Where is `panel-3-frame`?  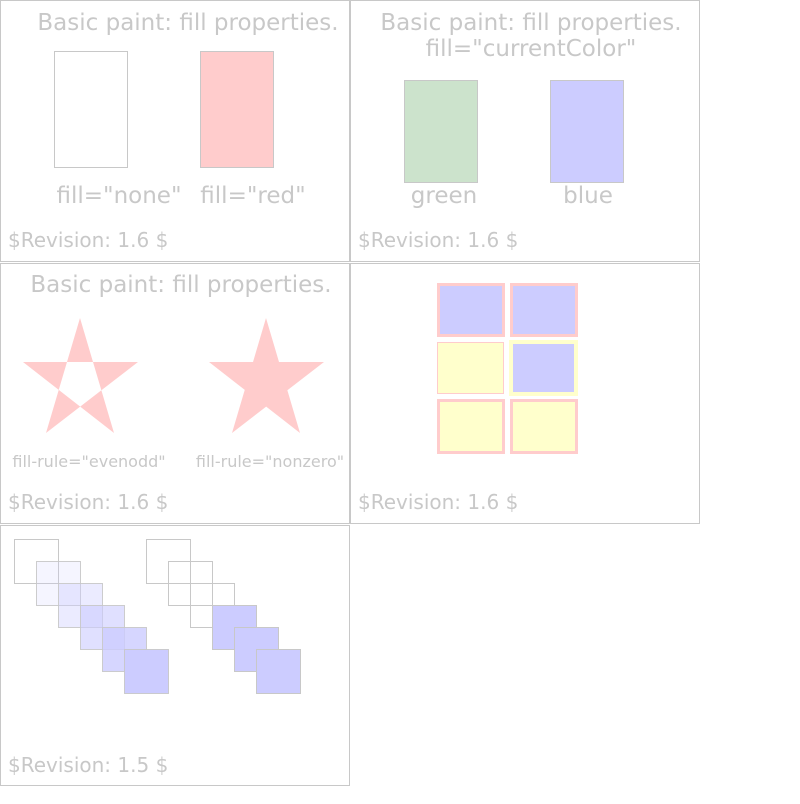 panel-3-frame is located at coordinates (175, 393).